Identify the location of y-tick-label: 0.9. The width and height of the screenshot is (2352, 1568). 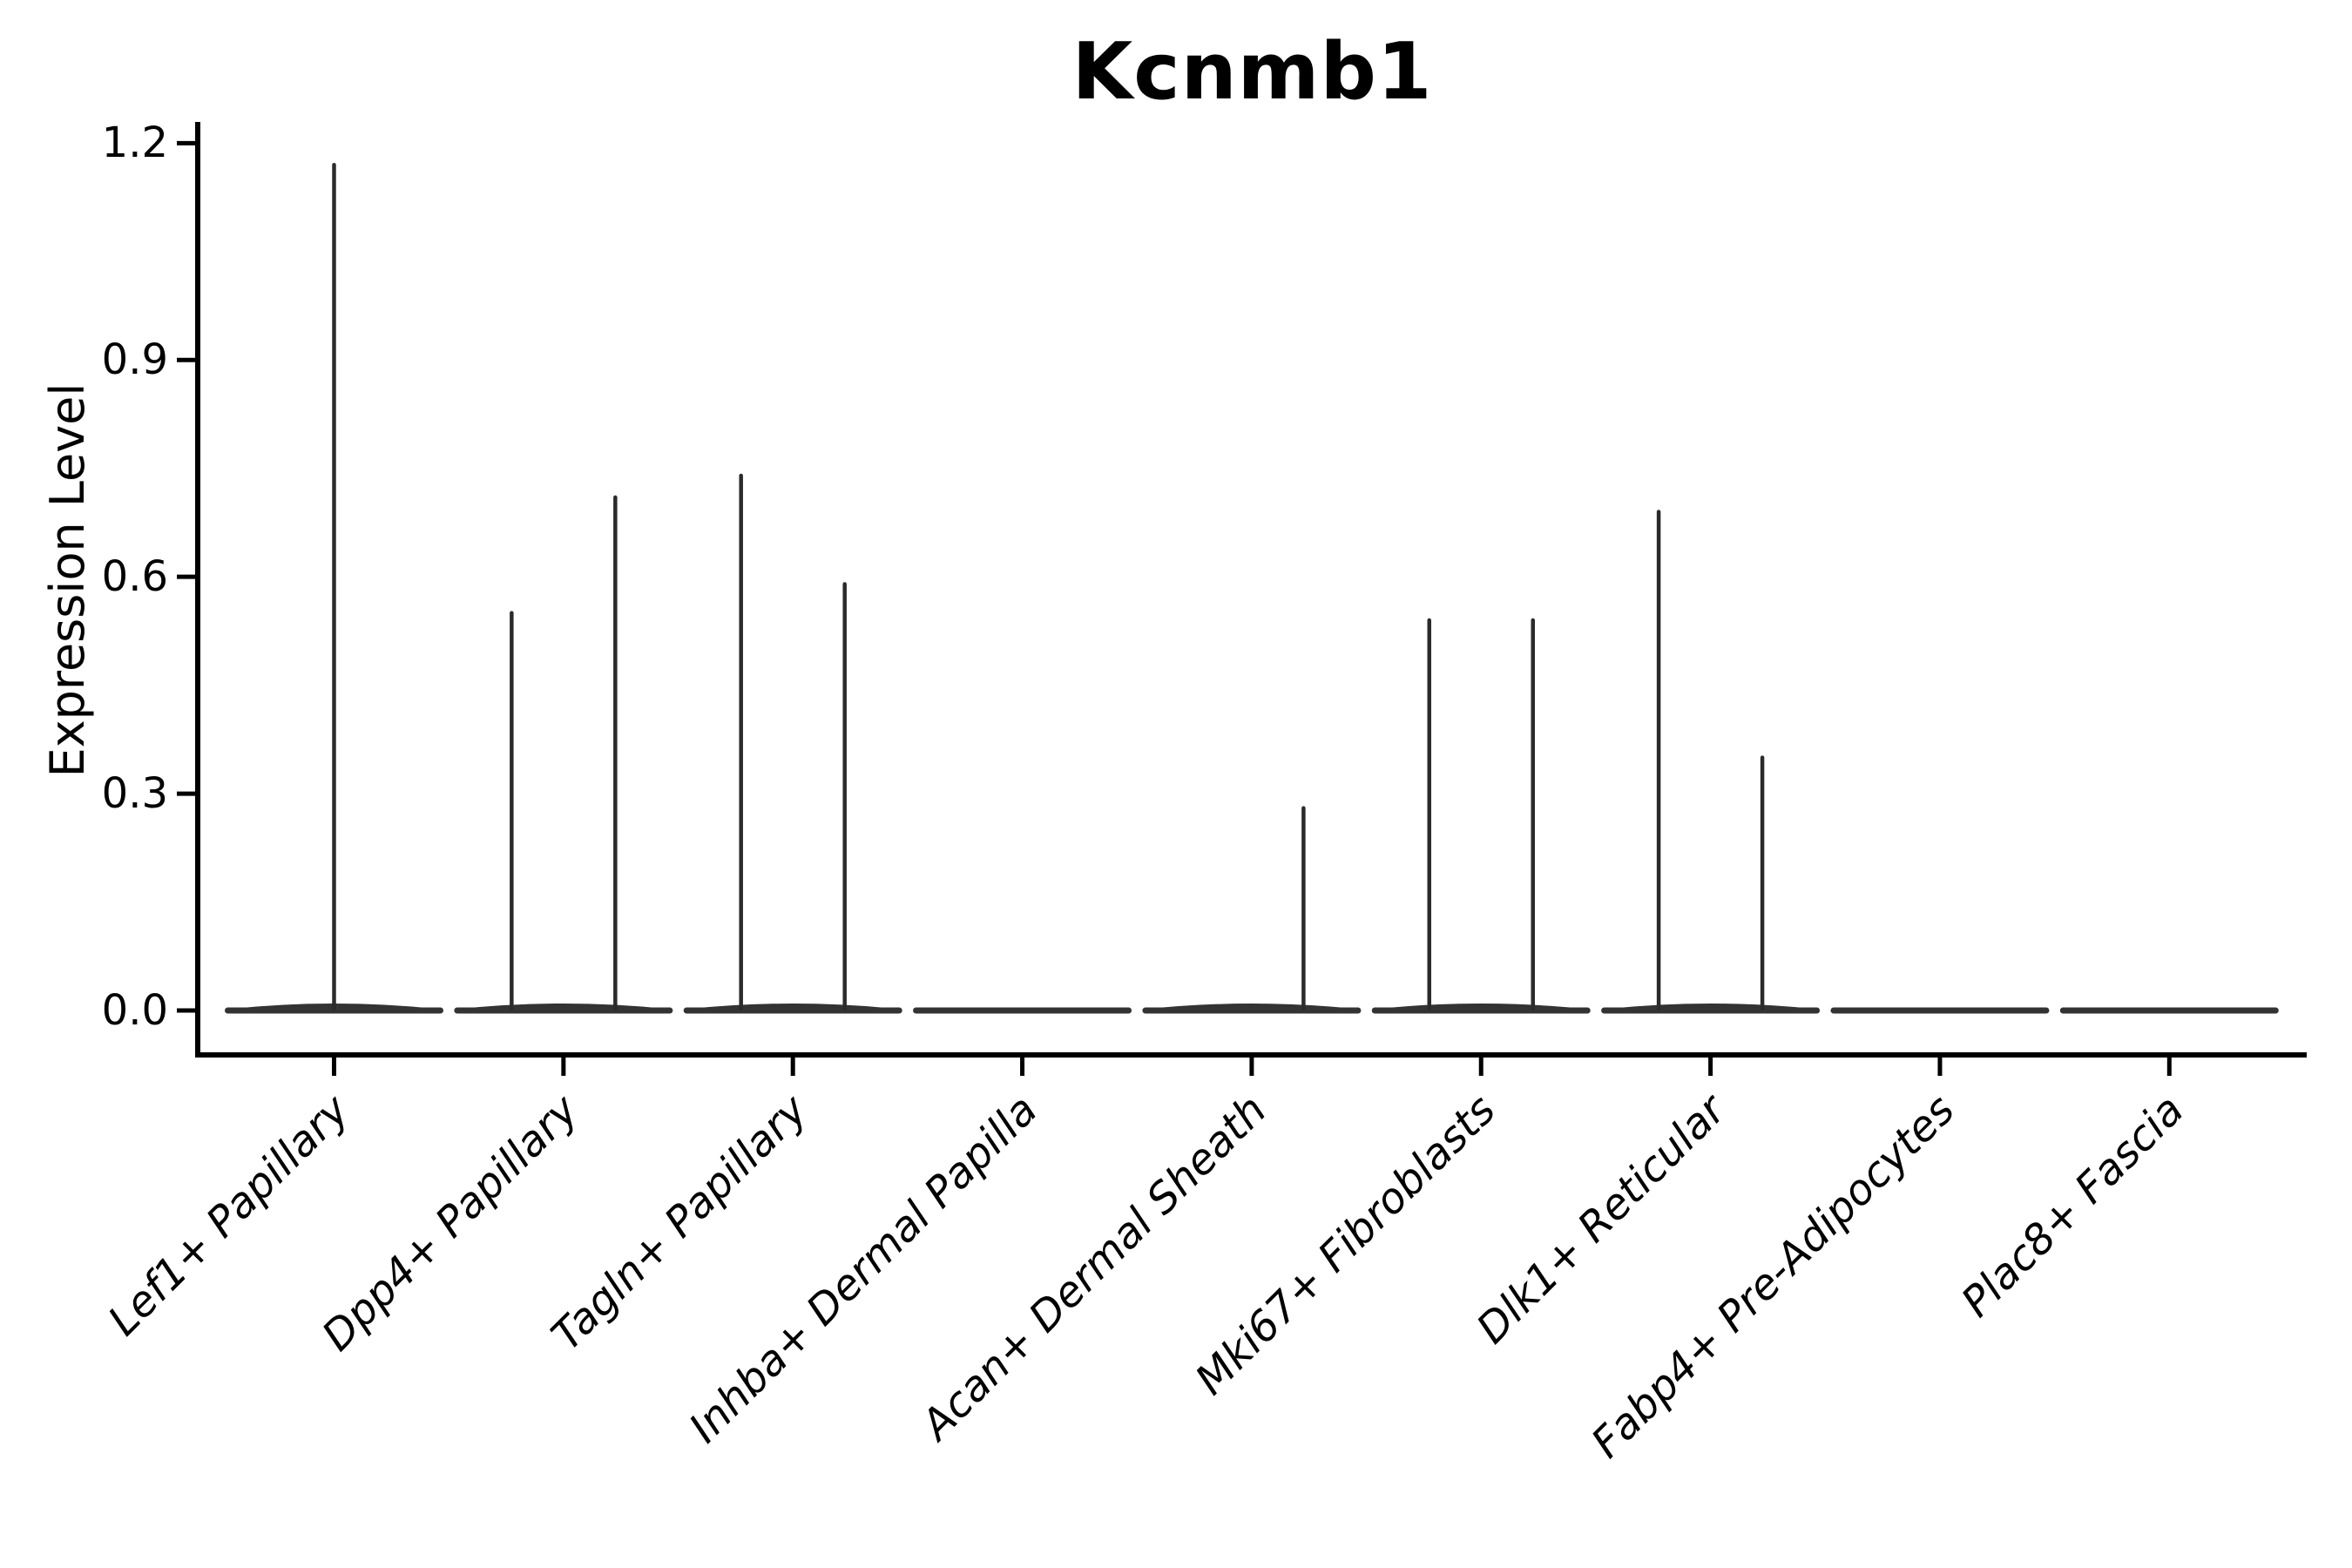
(134, 360).